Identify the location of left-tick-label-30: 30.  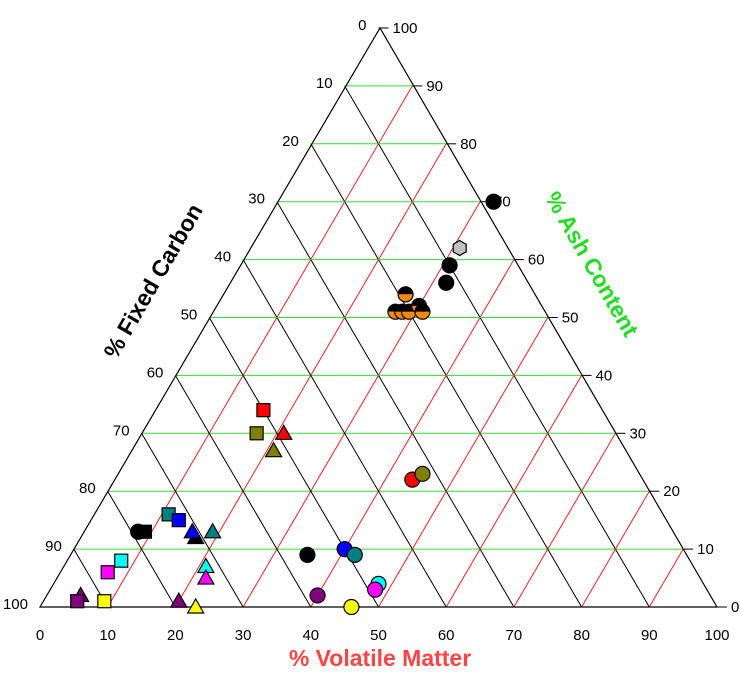
(256, 199).